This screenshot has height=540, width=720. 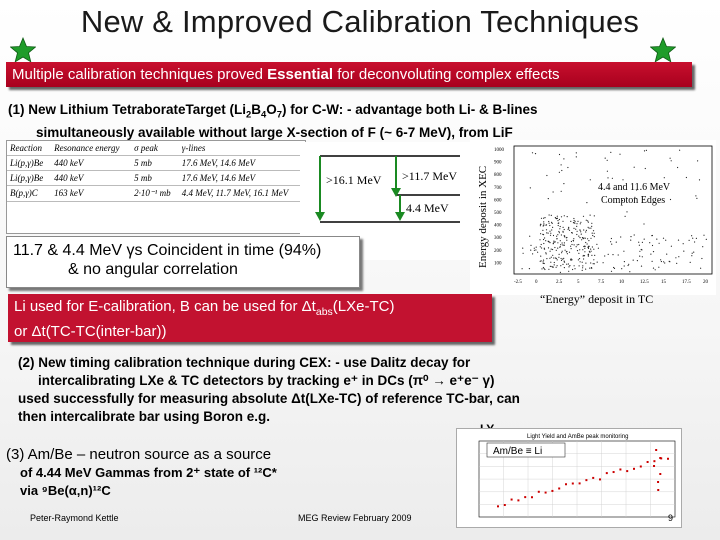 I want to click on star-icon-right, so click(x=663, y=50).